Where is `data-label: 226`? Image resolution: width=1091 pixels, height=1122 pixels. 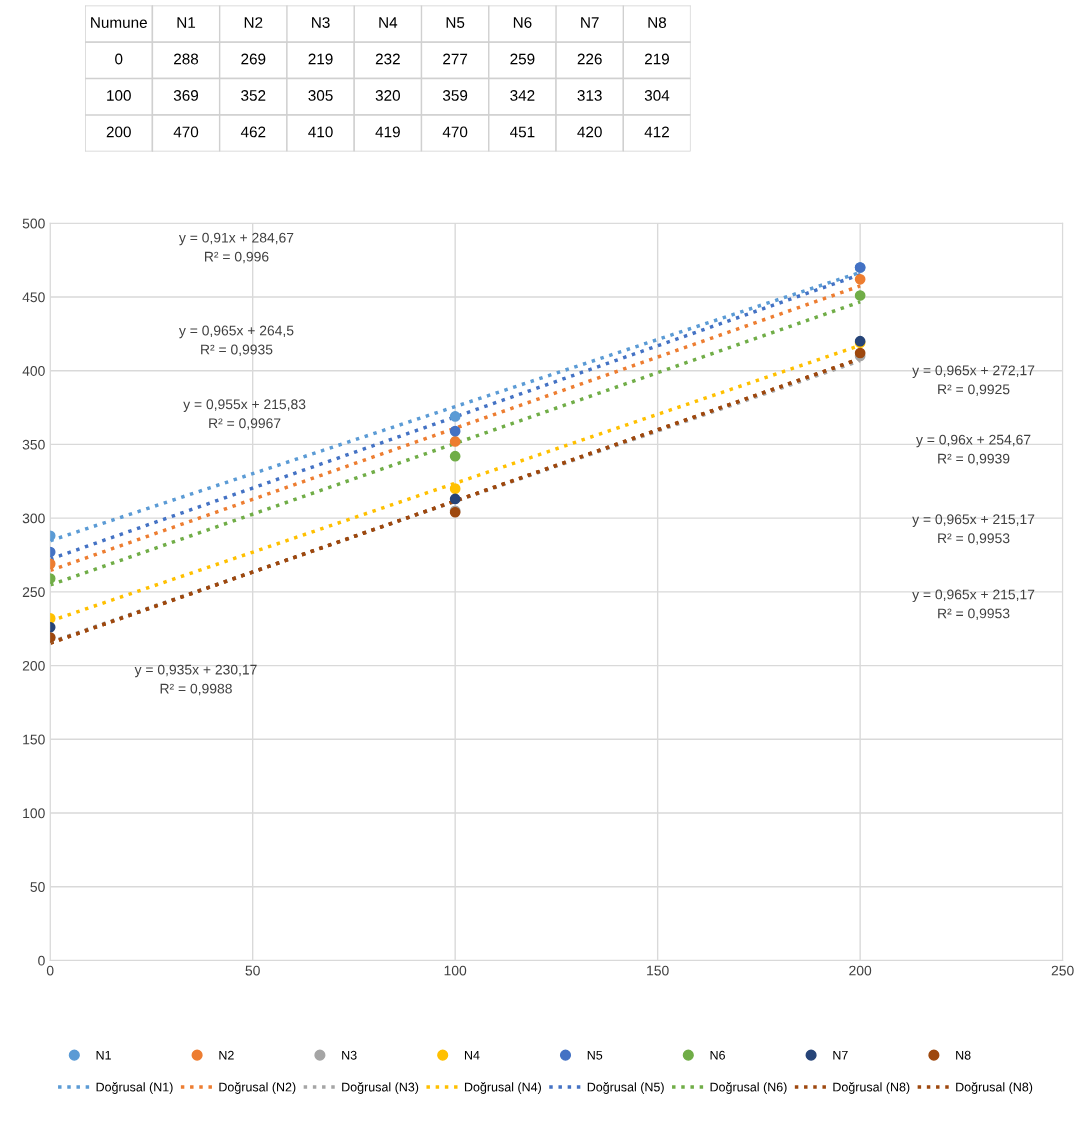 data-label: 226 is located at coordinates (589, 59).